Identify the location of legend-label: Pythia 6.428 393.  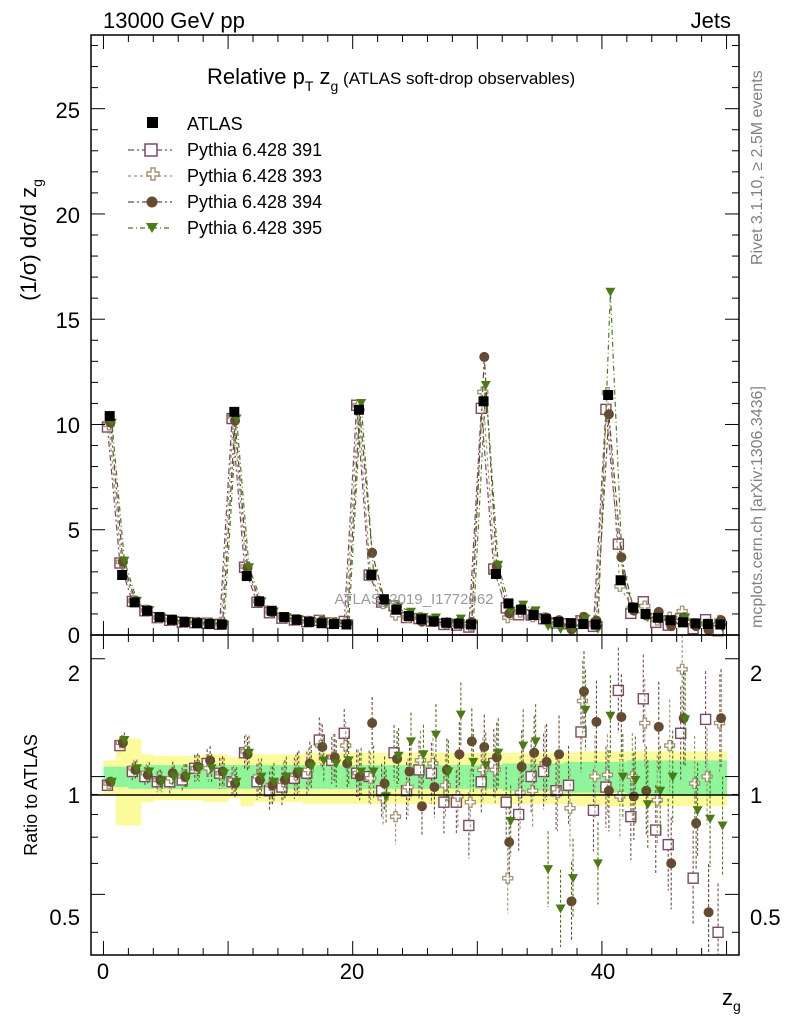
(254, 176).